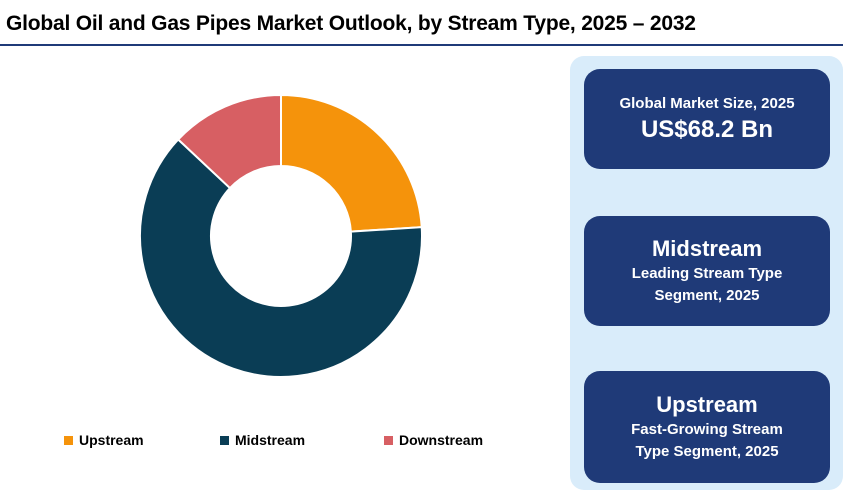  Describe the element at coordinates (707, 295) in the screenshot. I see `leading-segment-line2: Segment, 2025` at that location.